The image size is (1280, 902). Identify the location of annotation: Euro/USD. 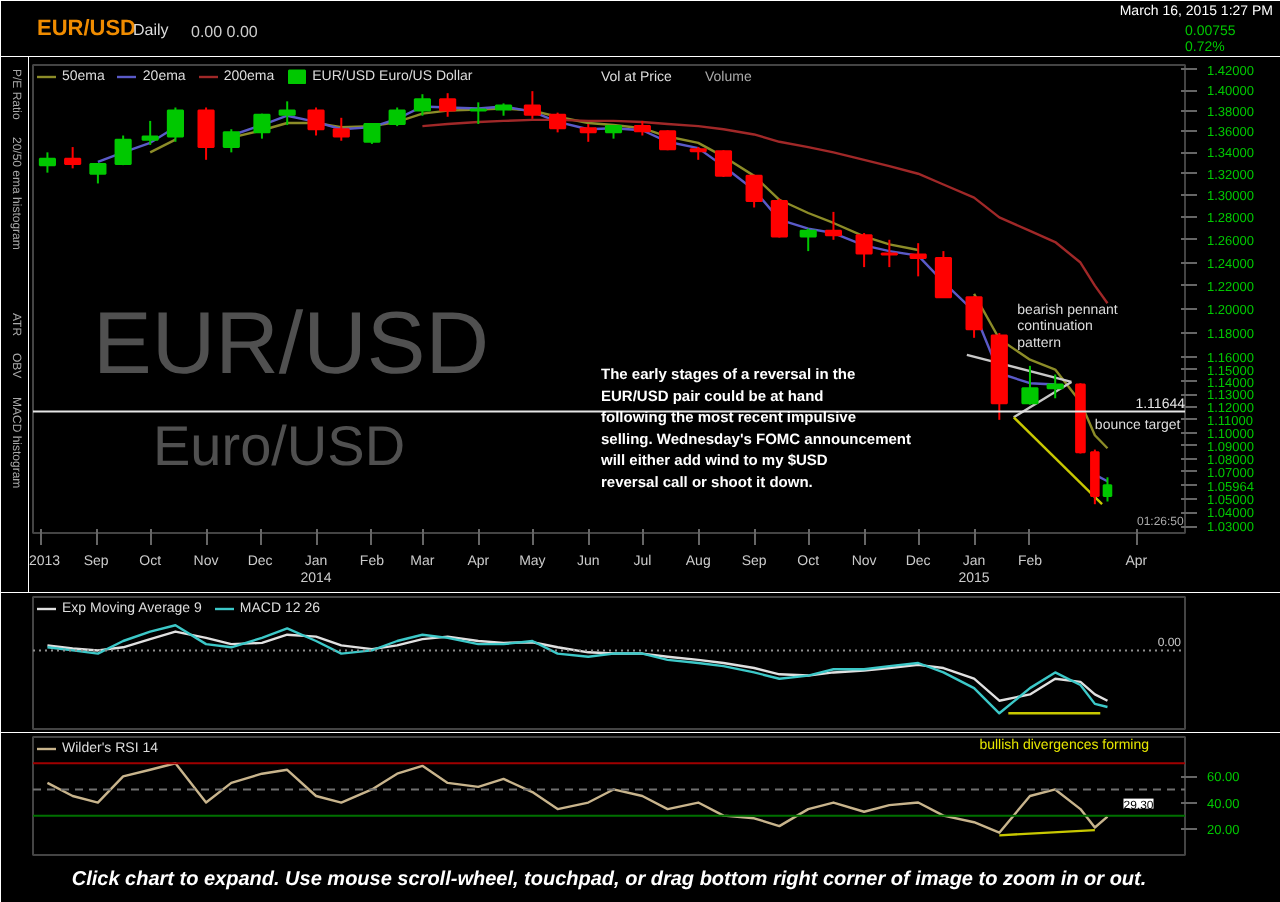
(279, 446).